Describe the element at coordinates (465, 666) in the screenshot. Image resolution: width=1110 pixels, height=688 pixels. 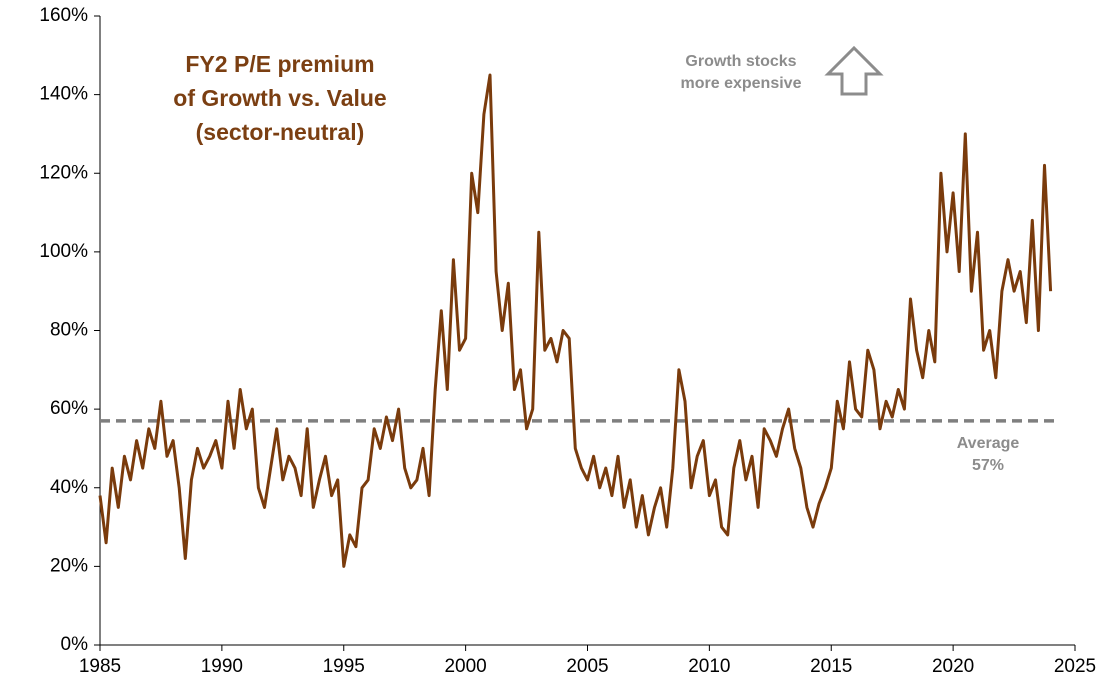
I see `x-tick-label: 2000` at that location.